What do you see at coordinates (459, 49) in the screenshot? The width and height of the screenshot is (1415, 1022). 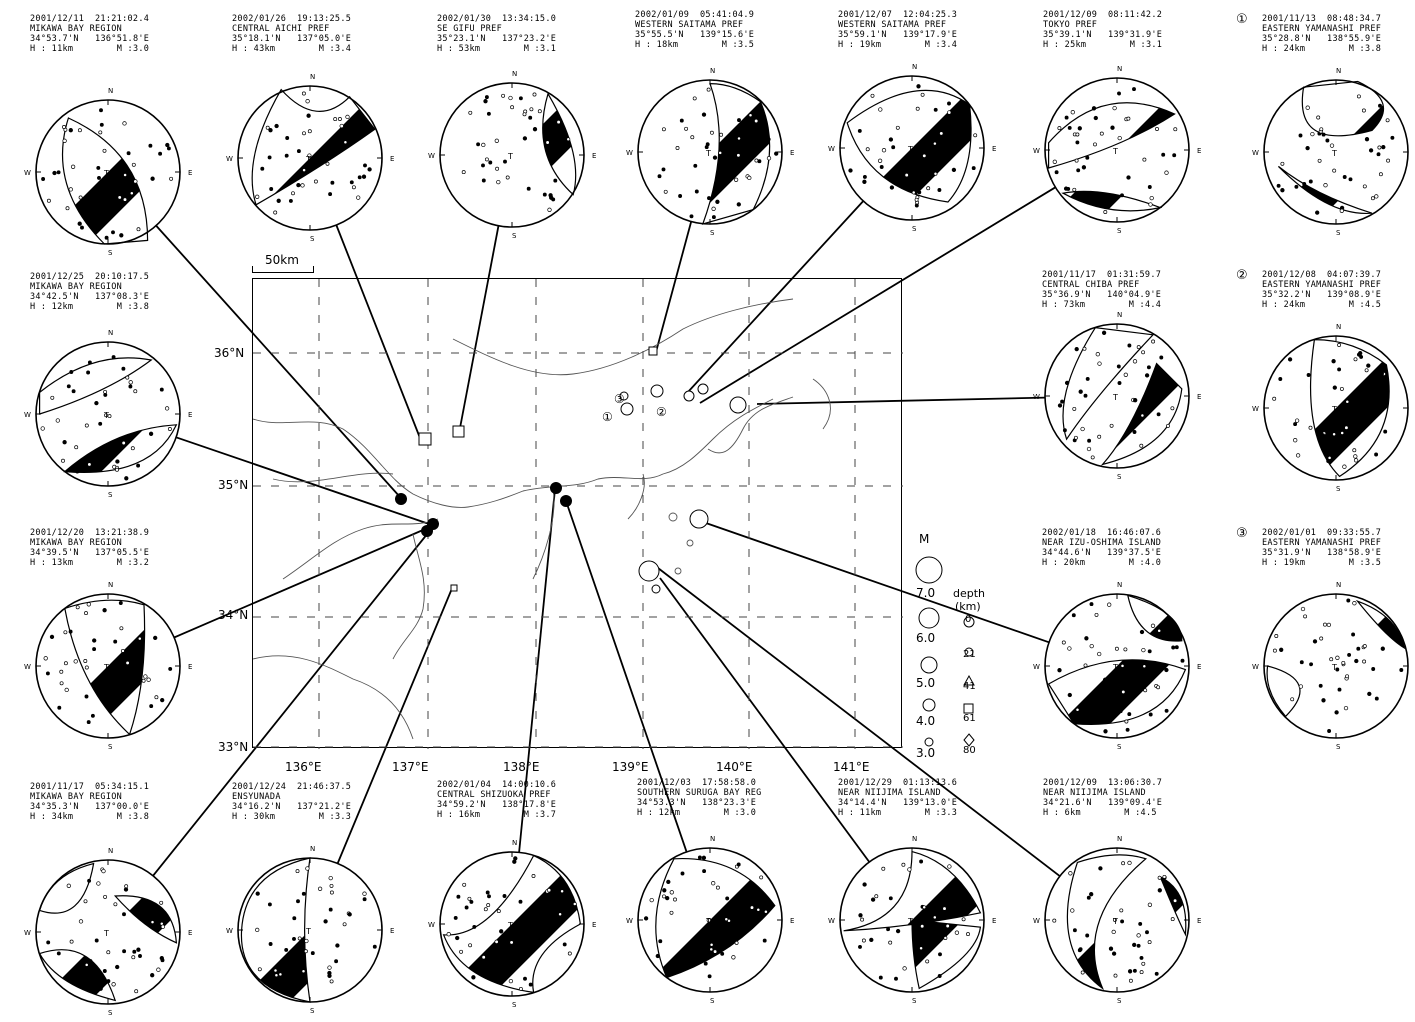 I see `event-depth: H : 53km` at bounding box center [459, 49].